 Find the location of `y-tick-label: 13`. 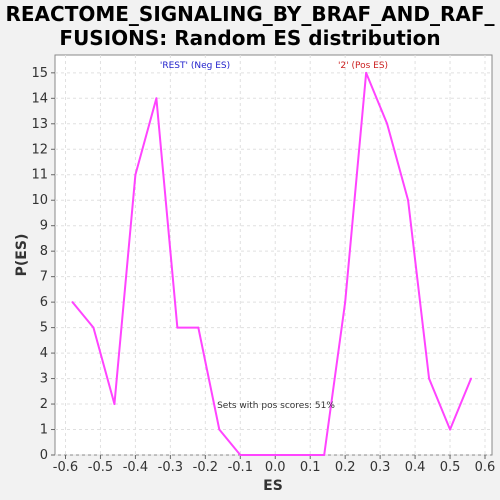

y-tick-label: 13 is located at coordinates (39, 124).